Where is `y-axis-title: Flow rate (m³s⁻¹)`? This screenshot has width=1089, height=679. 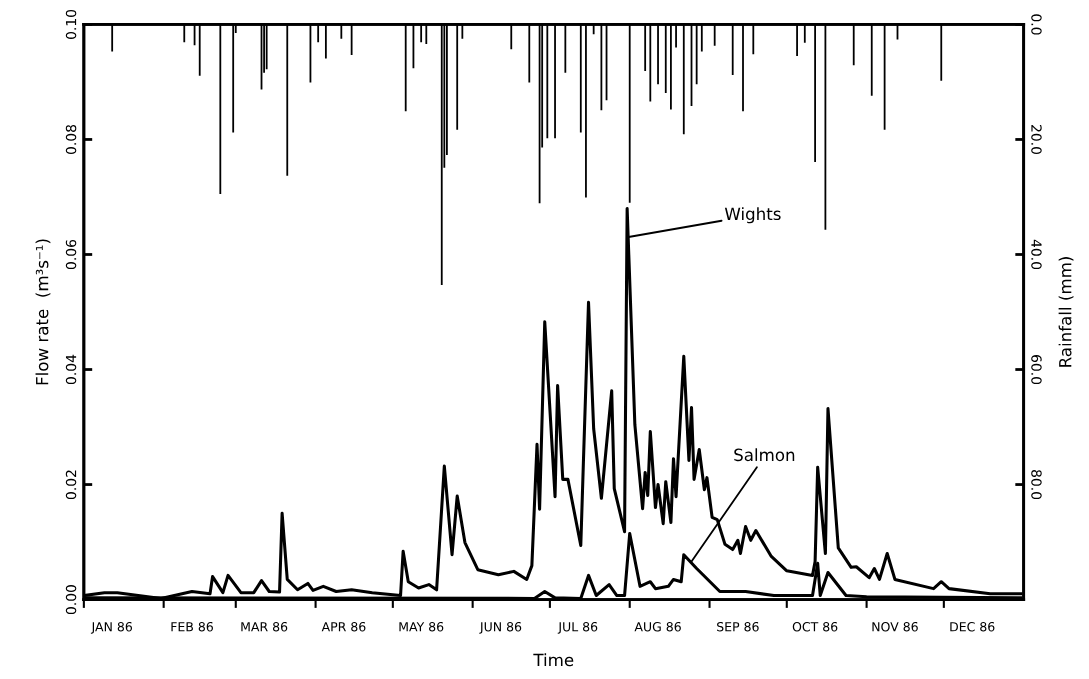
y-axis-title: Flow rate (m³s⁻¹) is located at coordinates (43, 312).